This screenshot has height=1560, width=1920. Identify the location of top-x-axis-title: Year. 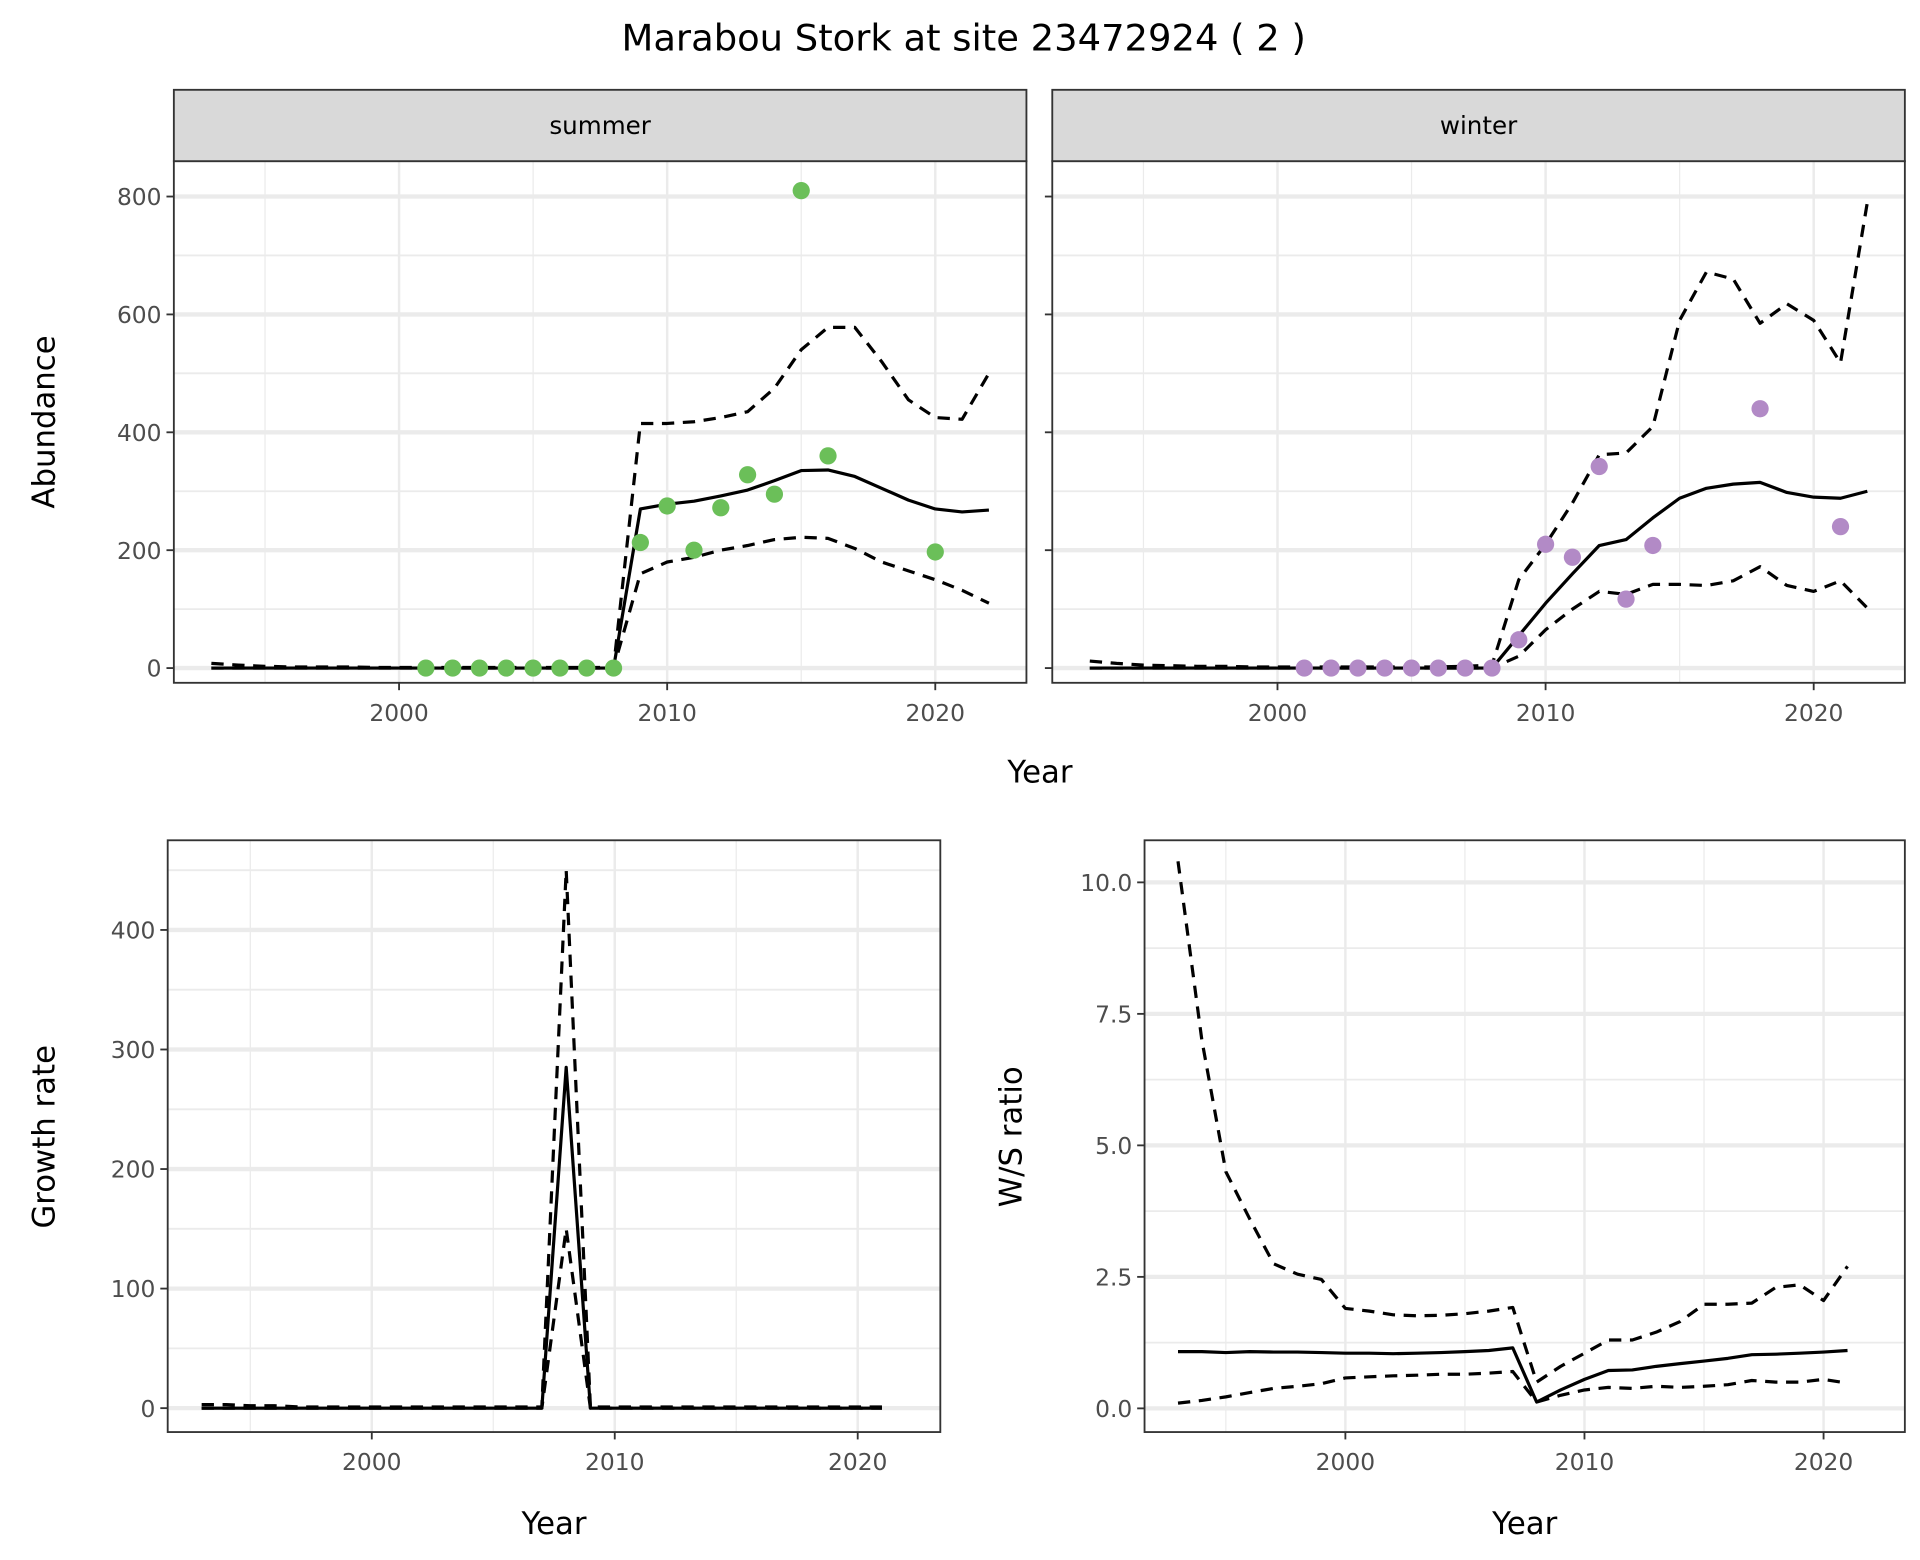
(1039, 772).